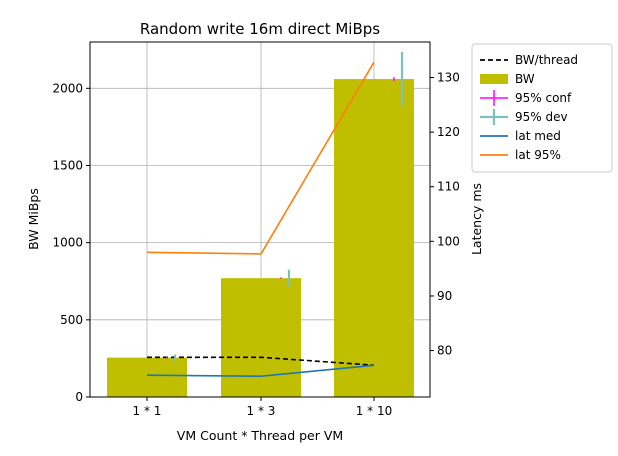 The height and width of the screenshot is (456, 618). Describe the element at coordinates (445, 214) in the screenshot. I see `y2-axis-ticks: 80 90 100 110 120 130` at that location.